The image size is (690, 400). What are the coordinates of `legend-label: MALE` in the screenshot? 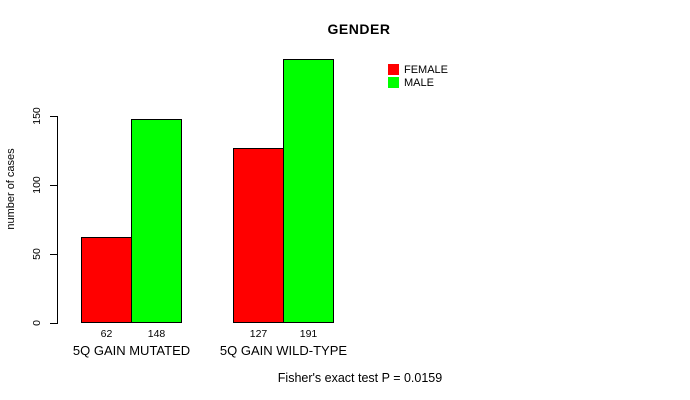 It's located at (419, 82).